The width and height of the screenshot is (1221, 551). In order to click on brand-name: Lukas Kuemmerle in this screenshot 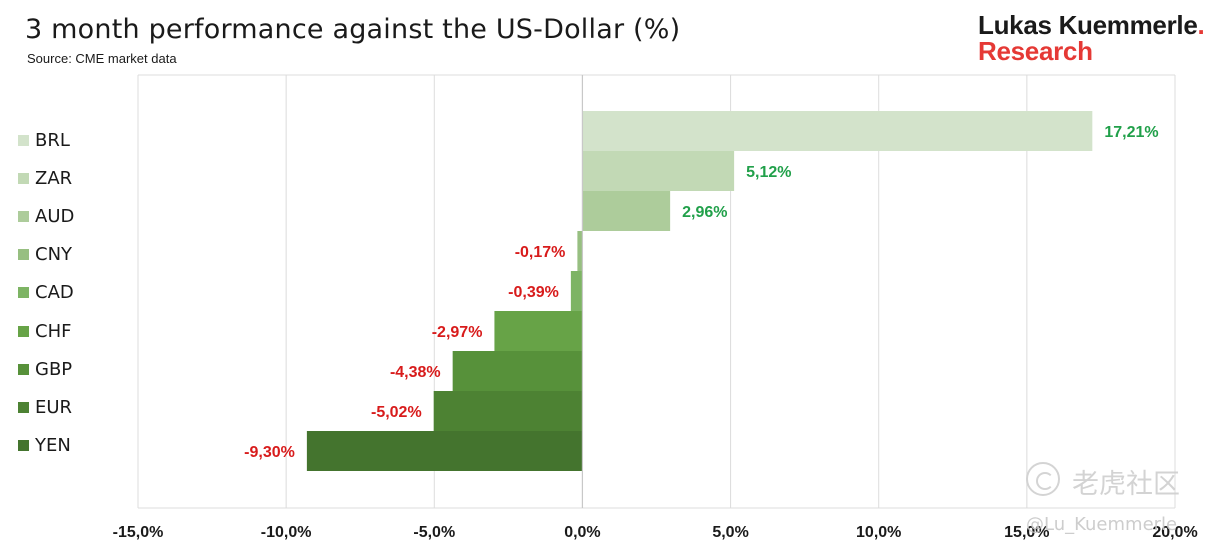, I will do `click(1088, 25)`.